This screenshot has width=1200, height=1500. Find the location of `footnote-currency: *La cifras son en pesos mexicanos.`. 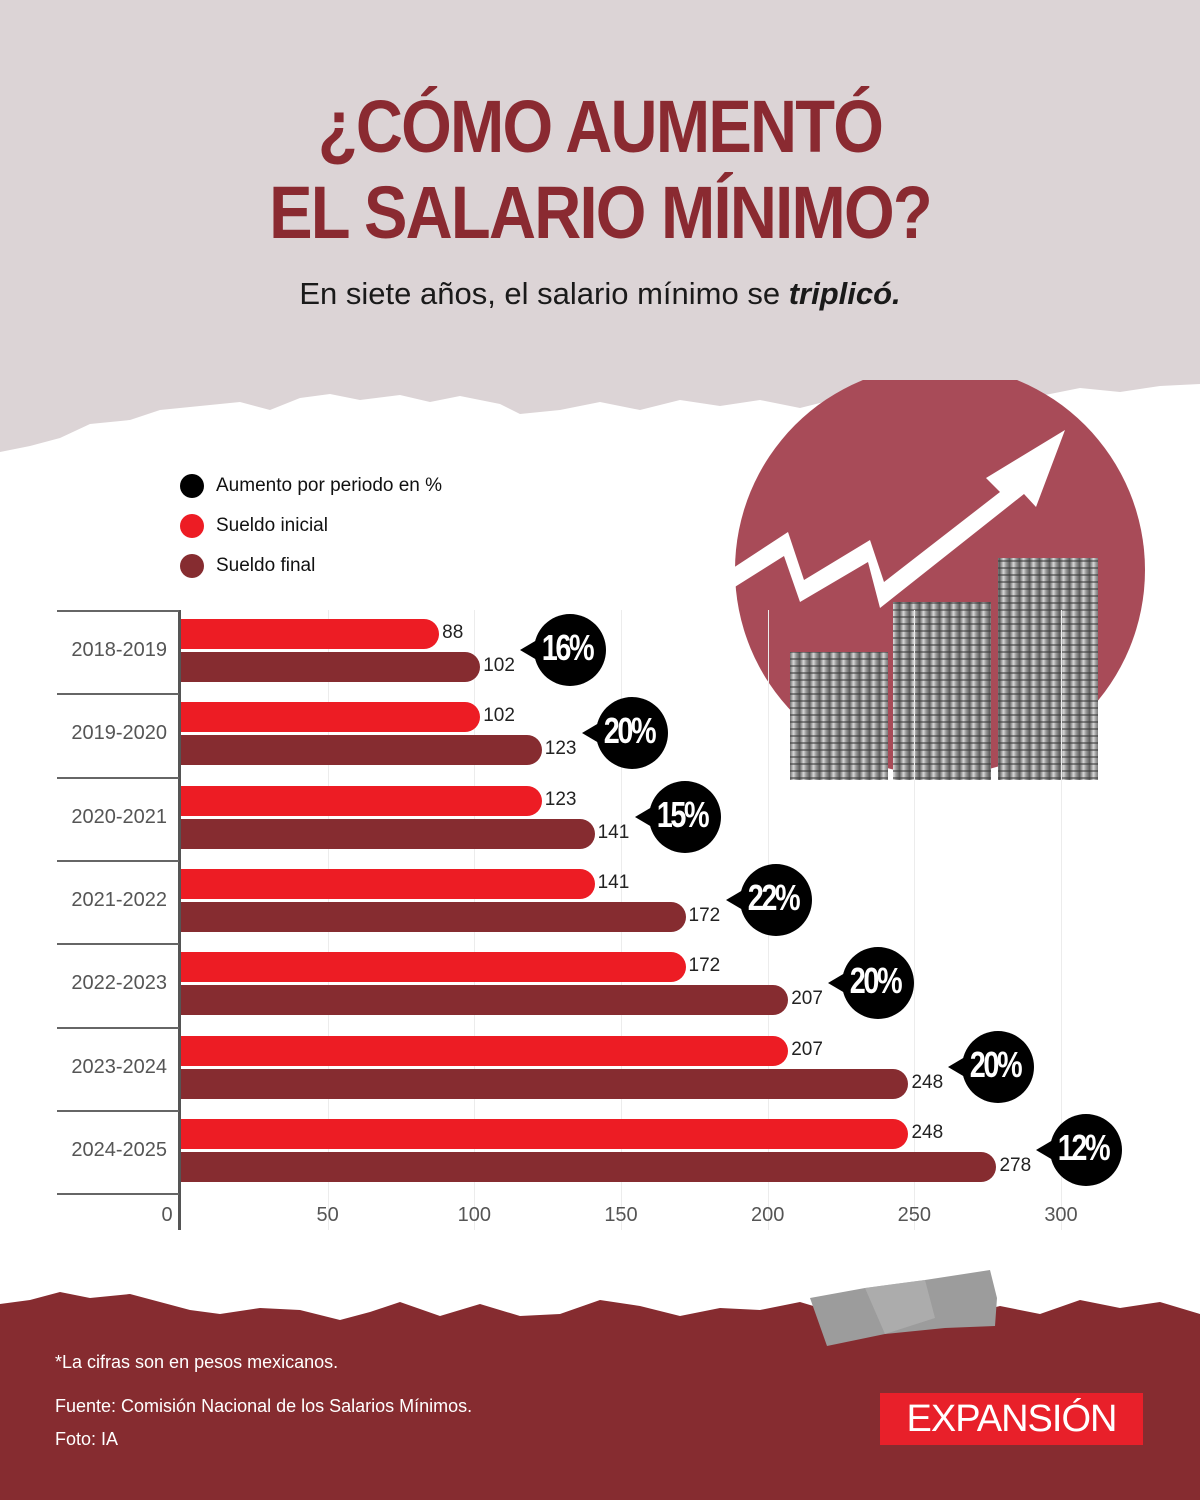

footnote-currency: *La cifras son en pesos mexicanos. is located at coordinates (197, 1362).